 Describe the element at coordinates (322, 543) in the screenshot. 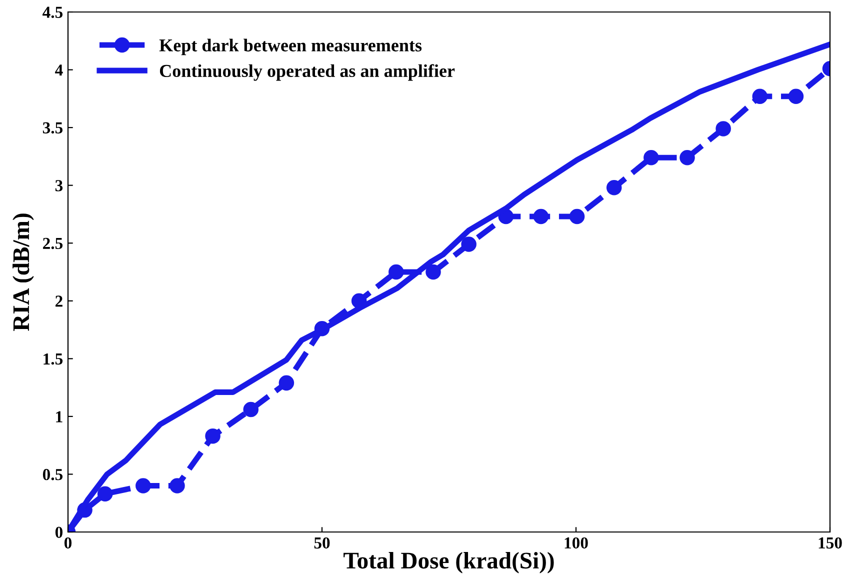

I see `x-tick-label: 50` at that location.